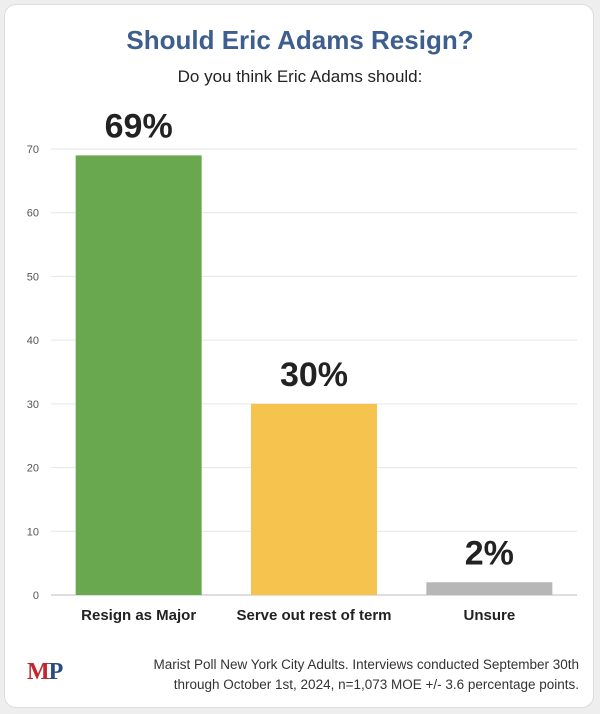 Image resolution: width=600 pixels, height=714 pixels. I want to click on data-label: 30%, so click(314, 375).